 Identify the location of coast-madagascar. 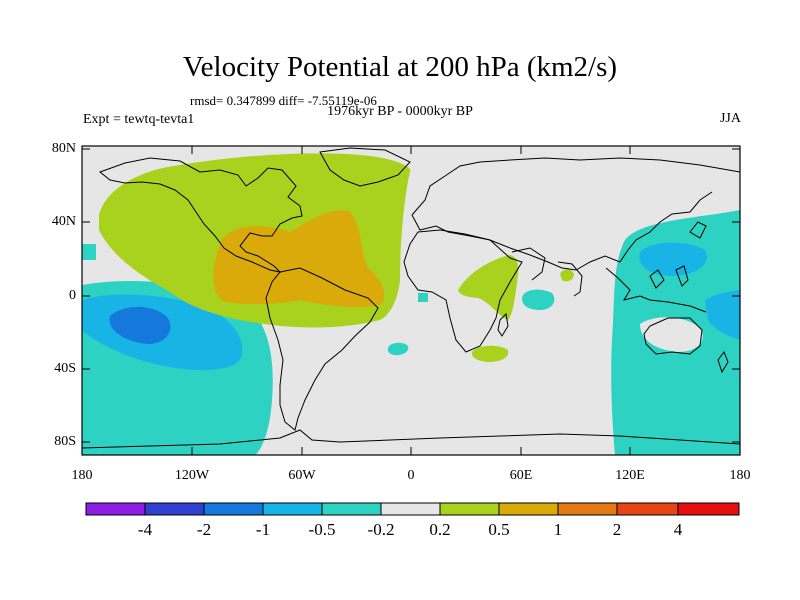
(503, 324).